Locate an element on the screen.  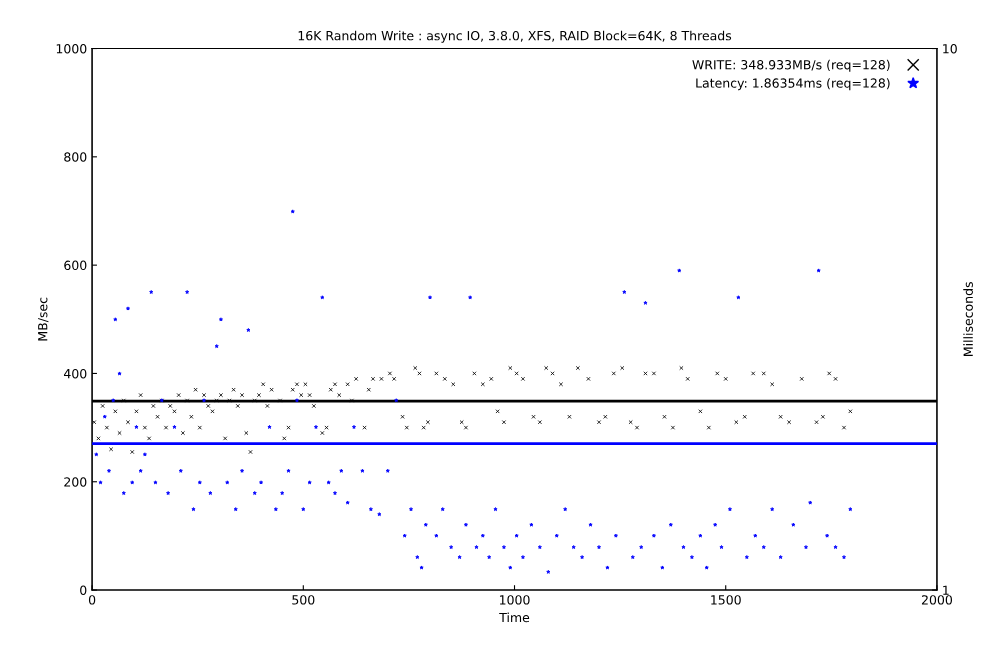
legend-label: WRITE: 348.933MB/s (req=128) is located at coordinates (791, 65).